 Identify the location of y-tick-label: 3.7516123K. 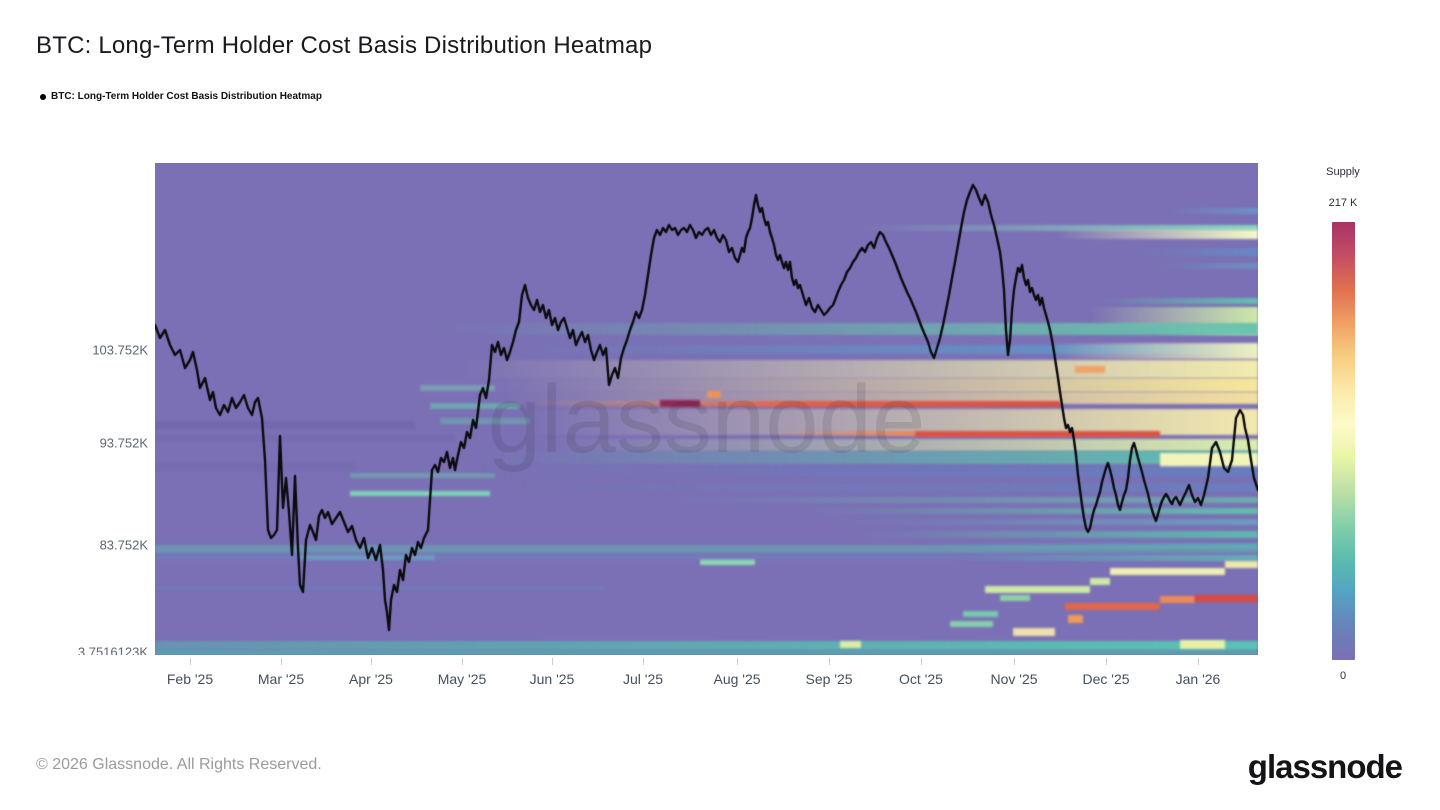
(112, 650).